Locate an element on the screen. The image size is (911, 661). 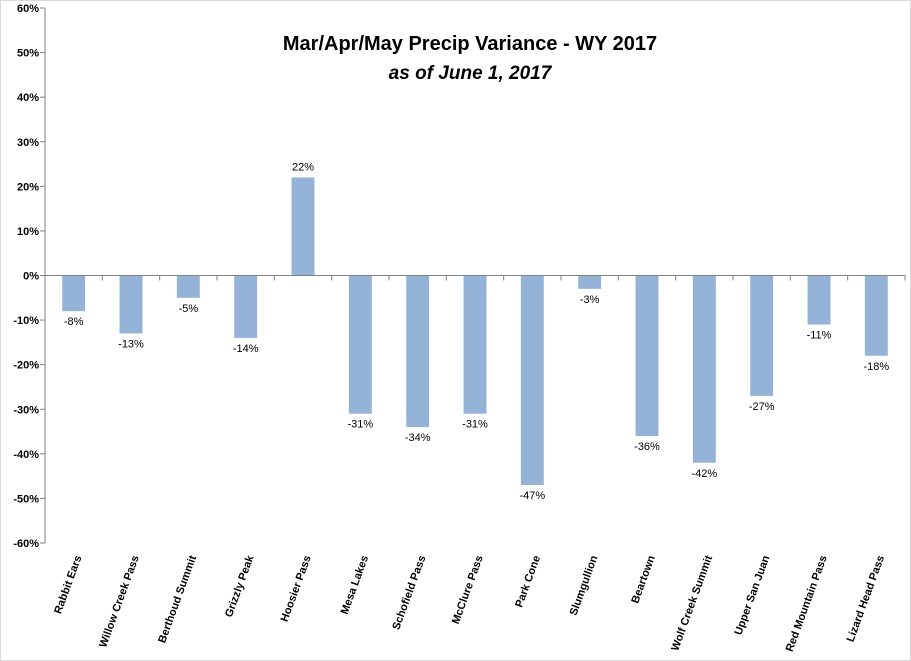
data-label: -8% is located at coordinates (74, 322).